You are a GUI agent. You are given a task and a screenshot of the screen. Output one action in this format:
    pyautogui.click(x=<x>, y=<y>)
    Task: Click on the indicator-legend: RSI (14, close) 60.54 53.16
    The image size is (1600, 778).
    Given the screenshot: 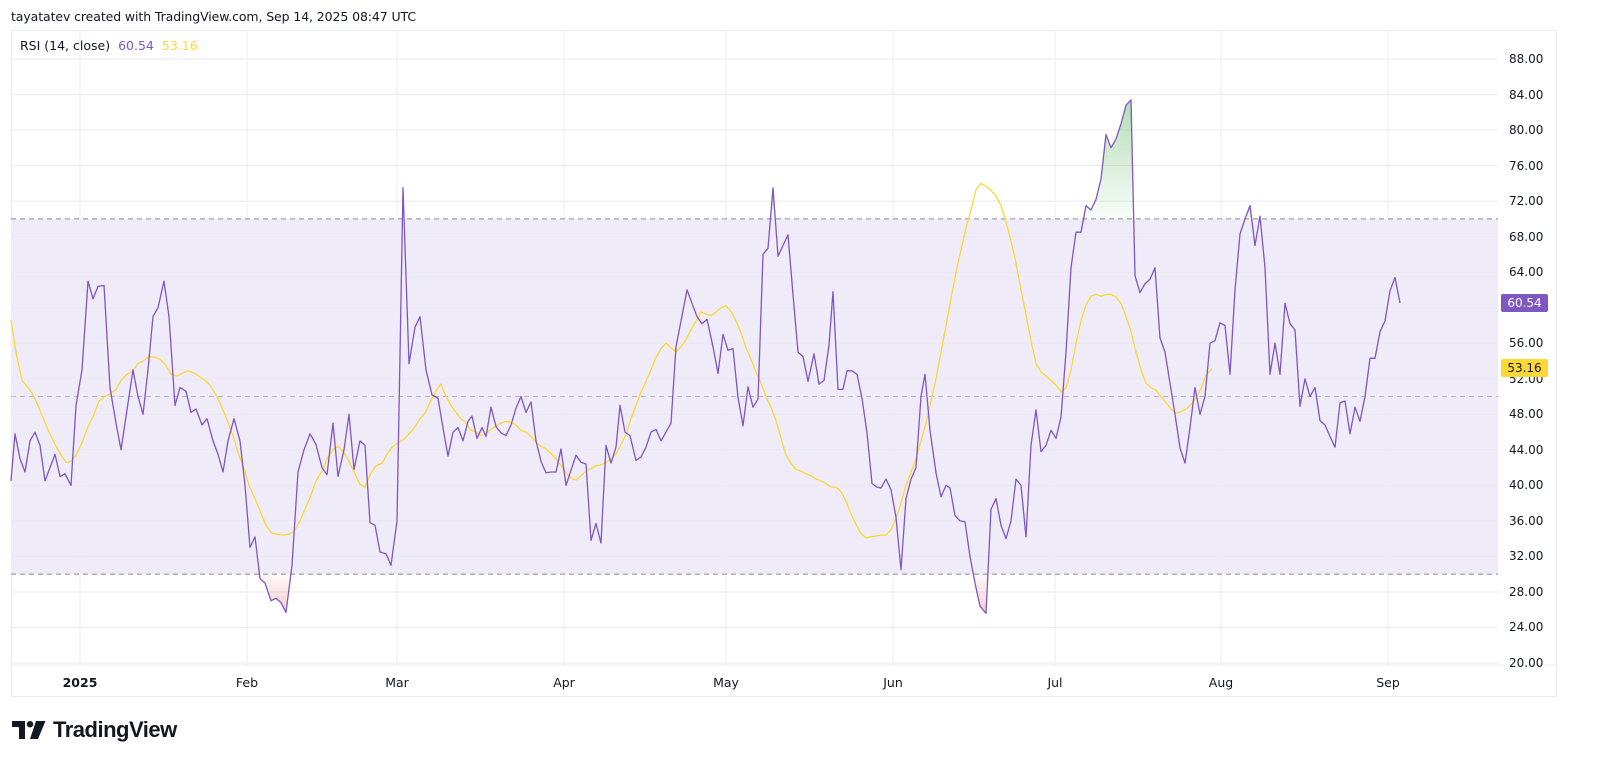 What is the action you would take?
    pyautogui.click(x=109, y=45)
    